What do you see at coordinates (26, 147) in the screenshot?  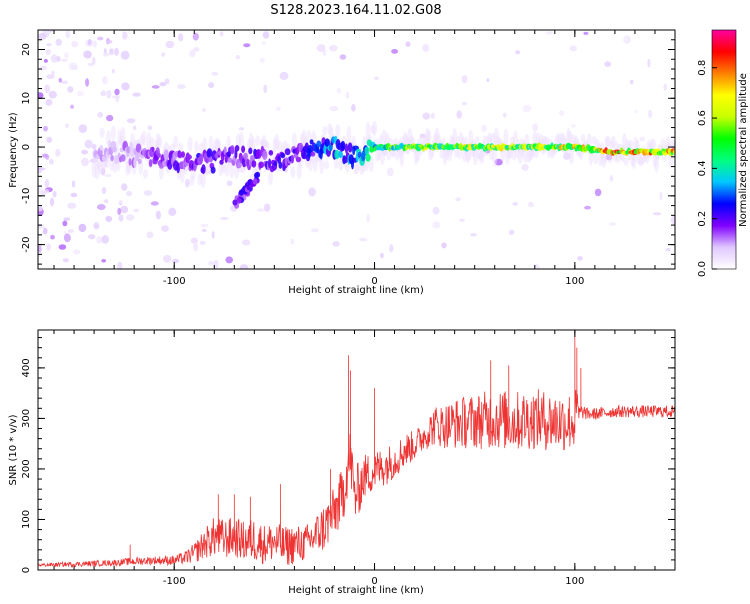 I see `y-tick-label: 0` at bounding box center [26, 147].